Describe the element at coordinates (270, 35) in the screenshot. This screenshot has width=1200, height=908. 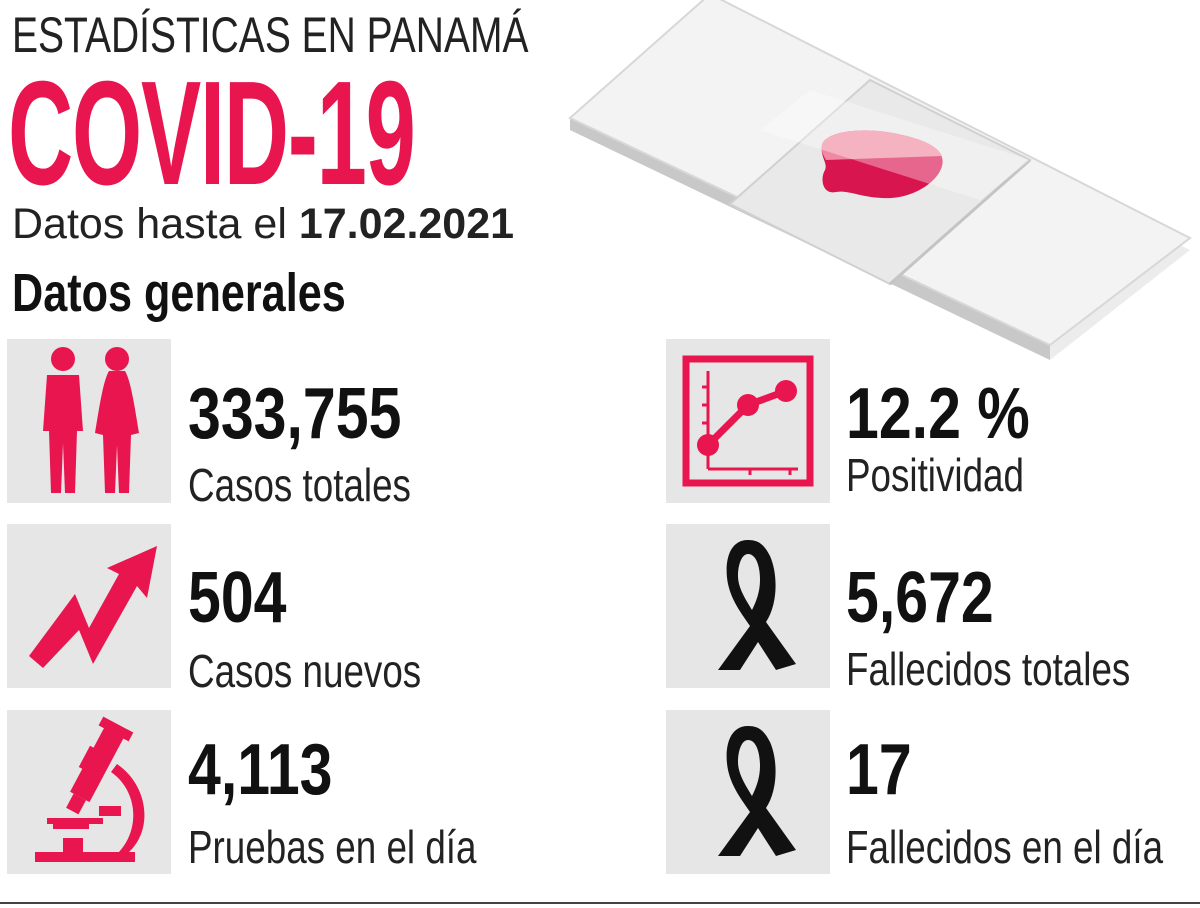
I see `supertitle: ESTADÍSTICAS EN PANAMÁ` at that location.